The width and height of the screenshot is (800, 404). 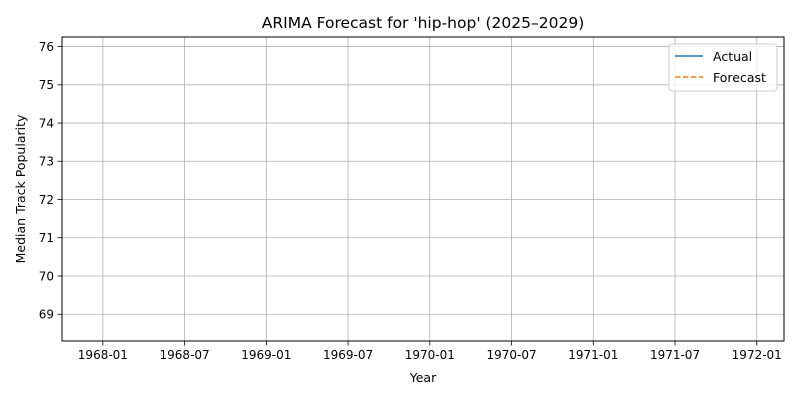 What do you see at coordinates (20, 188) in the screenshot?
I see `y-axis-label: Median Track Popularity` at bounding box center [20, 188].